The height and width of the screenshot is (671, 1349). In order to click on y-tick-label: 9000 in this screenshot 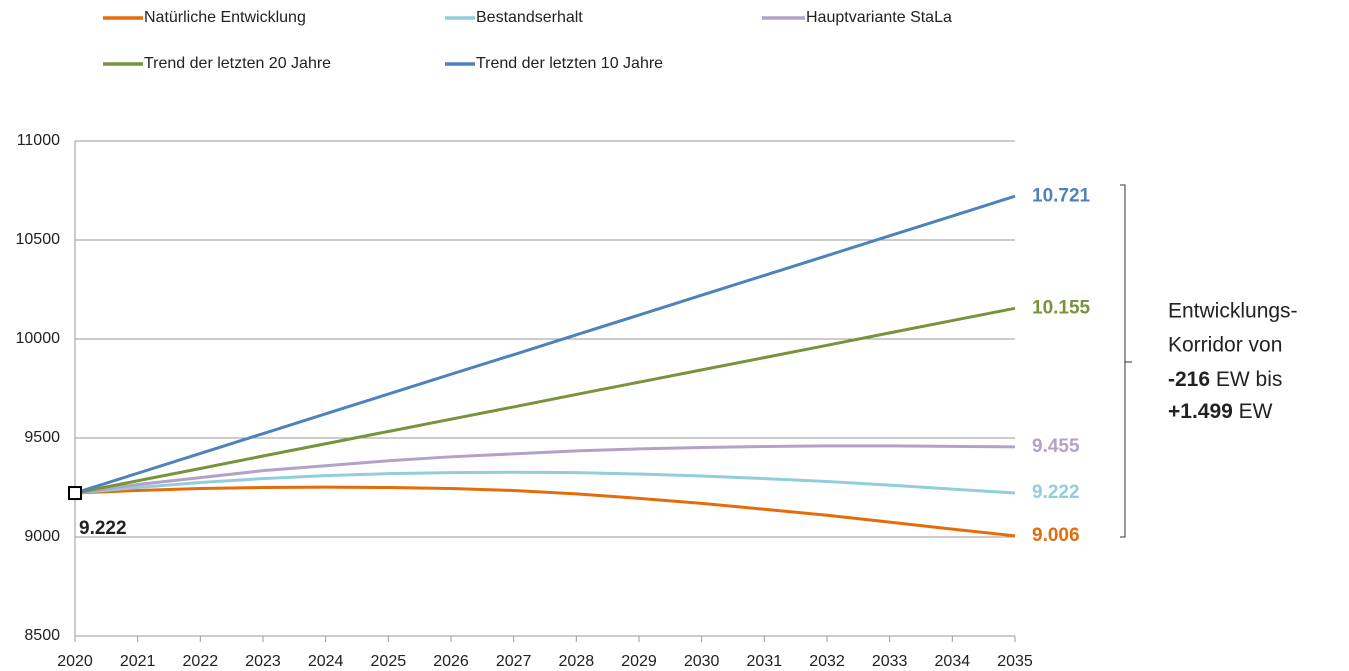, I will do `click(42, 536)`.